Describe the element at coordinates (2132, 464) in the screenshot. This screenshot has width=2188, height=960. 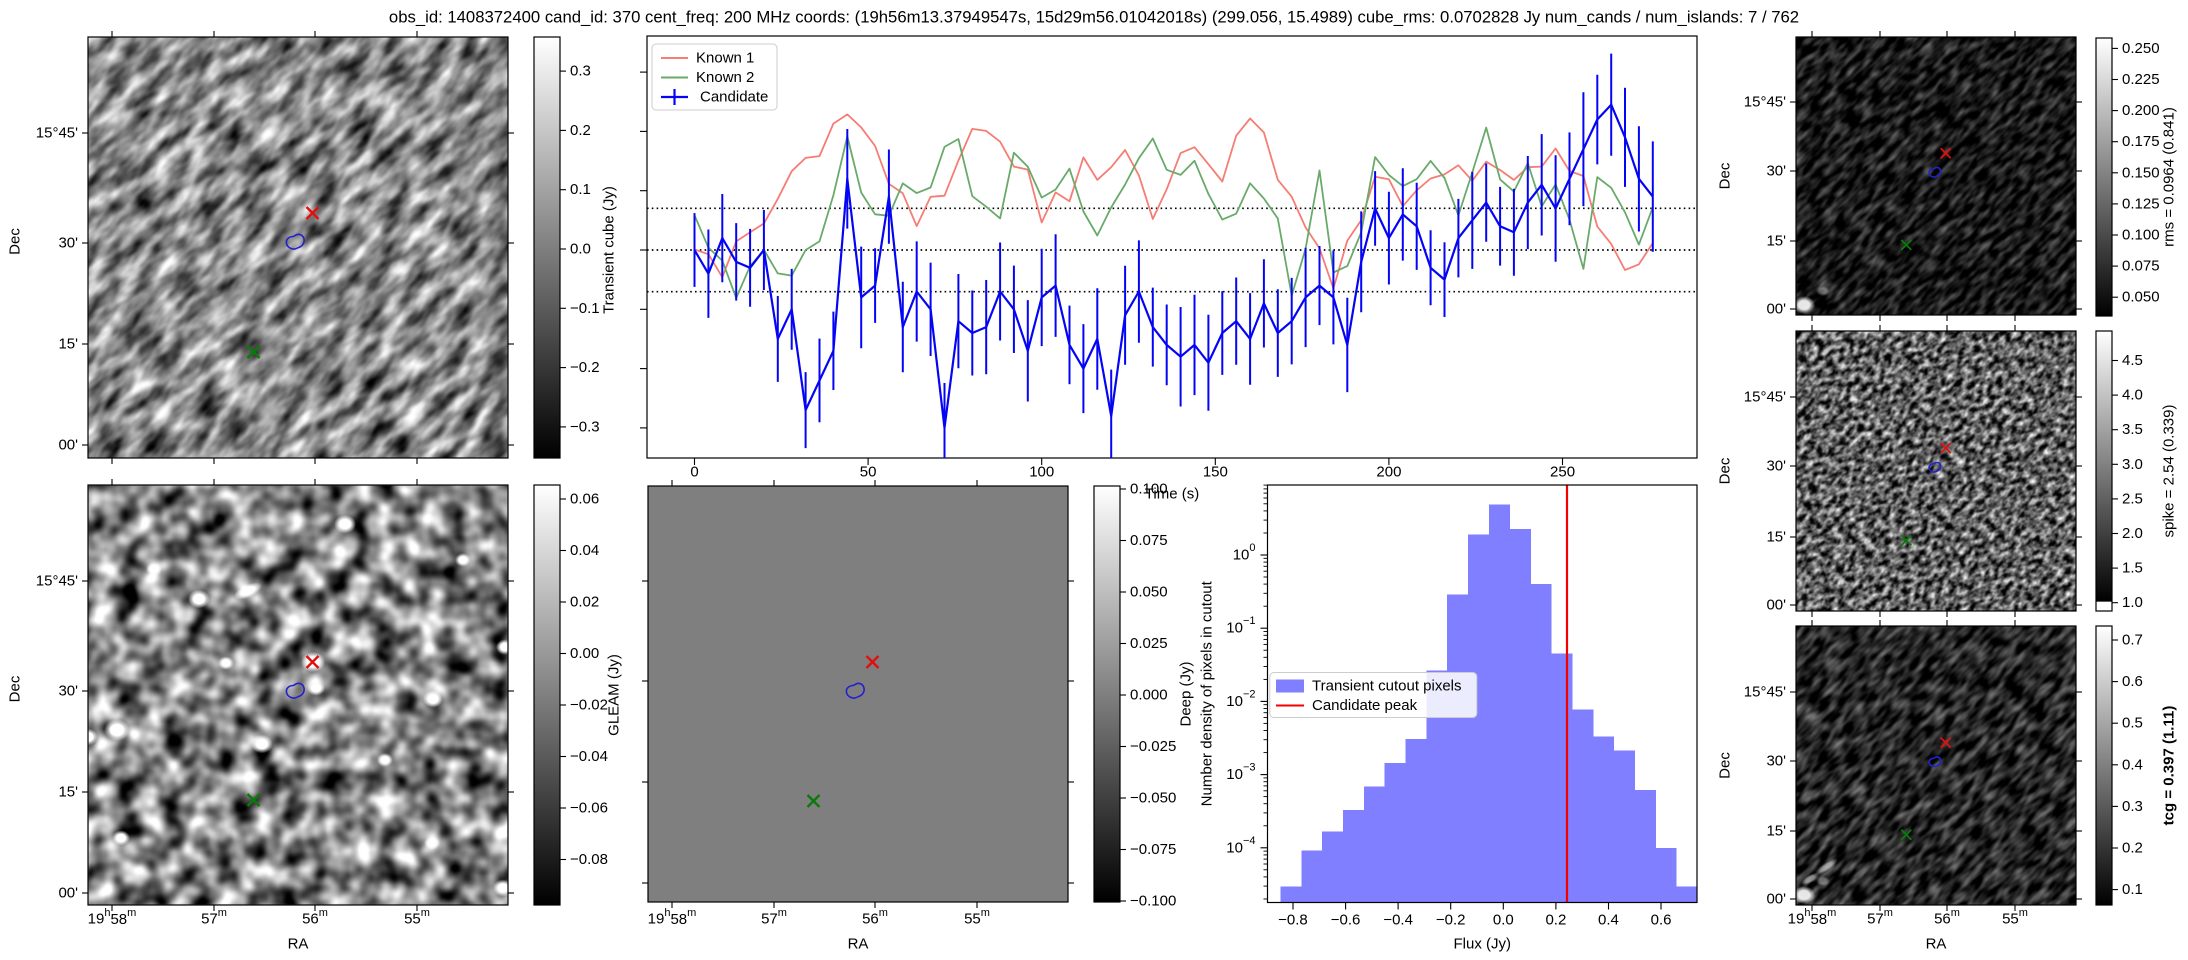
I see `svg-text: 3.0` at that location.